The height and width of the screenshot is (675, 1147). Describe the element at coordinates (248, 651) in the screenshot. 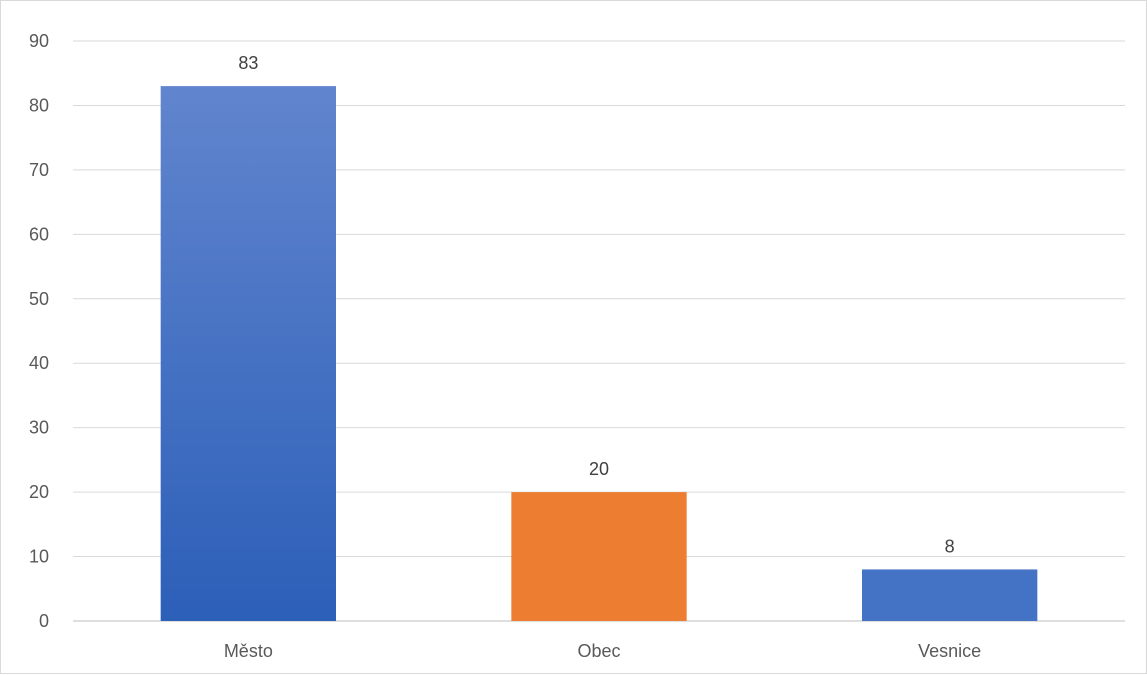

I see `x-category-label: Město` at that location.